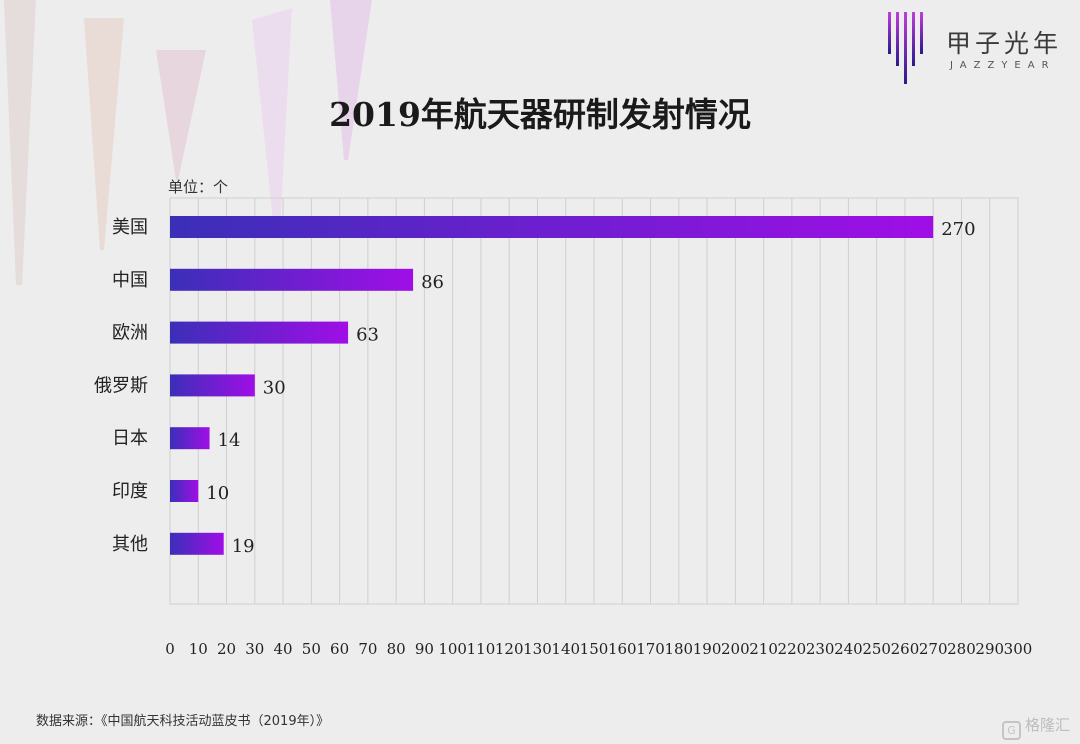 Image resolution: width=1080 pixels, height=744 pixels. I want to click on x-tick-label: 290, so click(989, 649).